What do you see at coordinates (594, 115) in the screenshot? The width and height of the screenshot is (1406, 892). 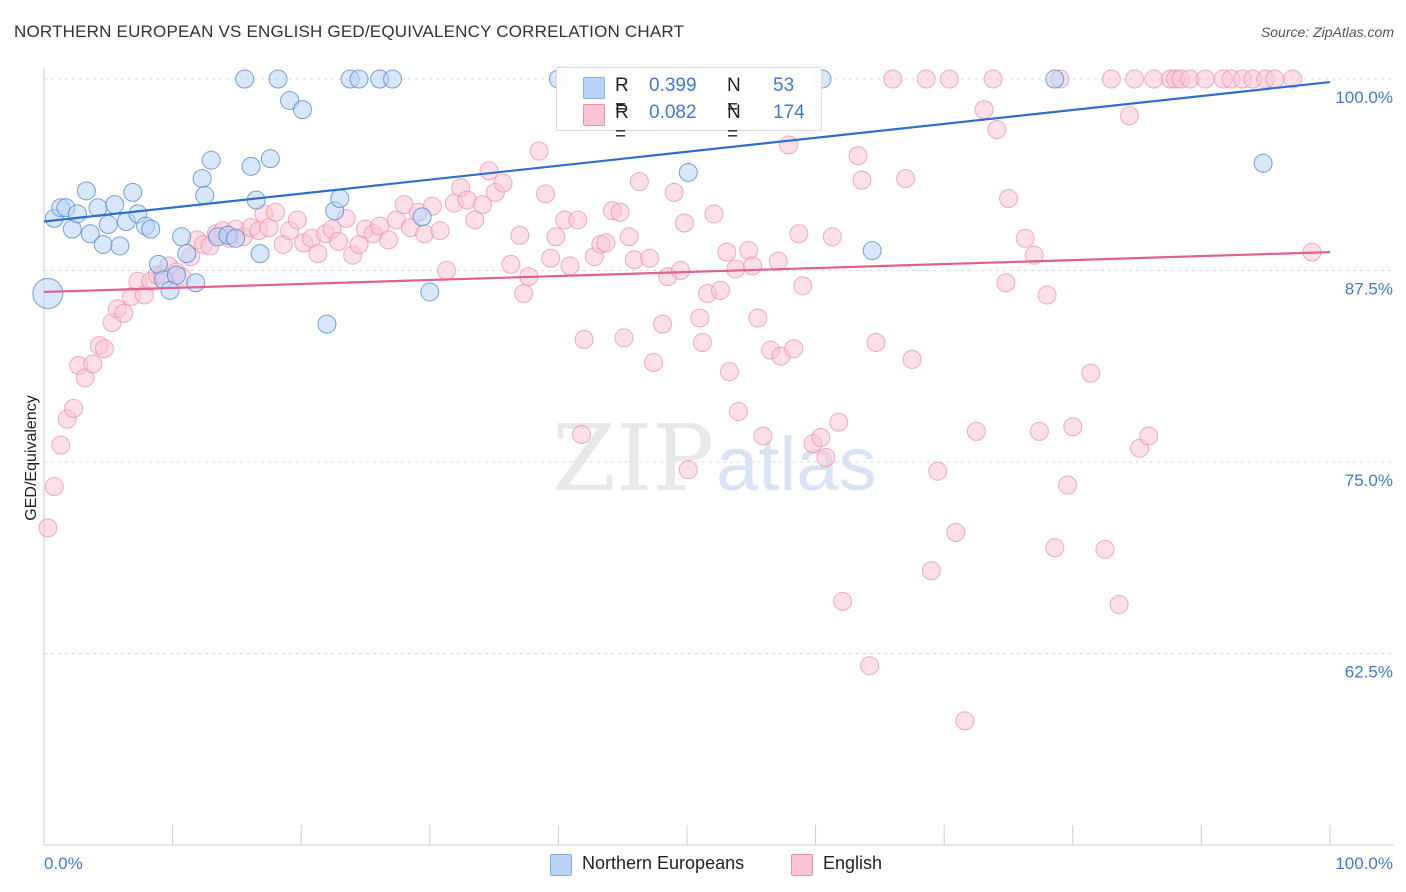 I see `legend-swatch-pink` at bounding box center [594, 115].